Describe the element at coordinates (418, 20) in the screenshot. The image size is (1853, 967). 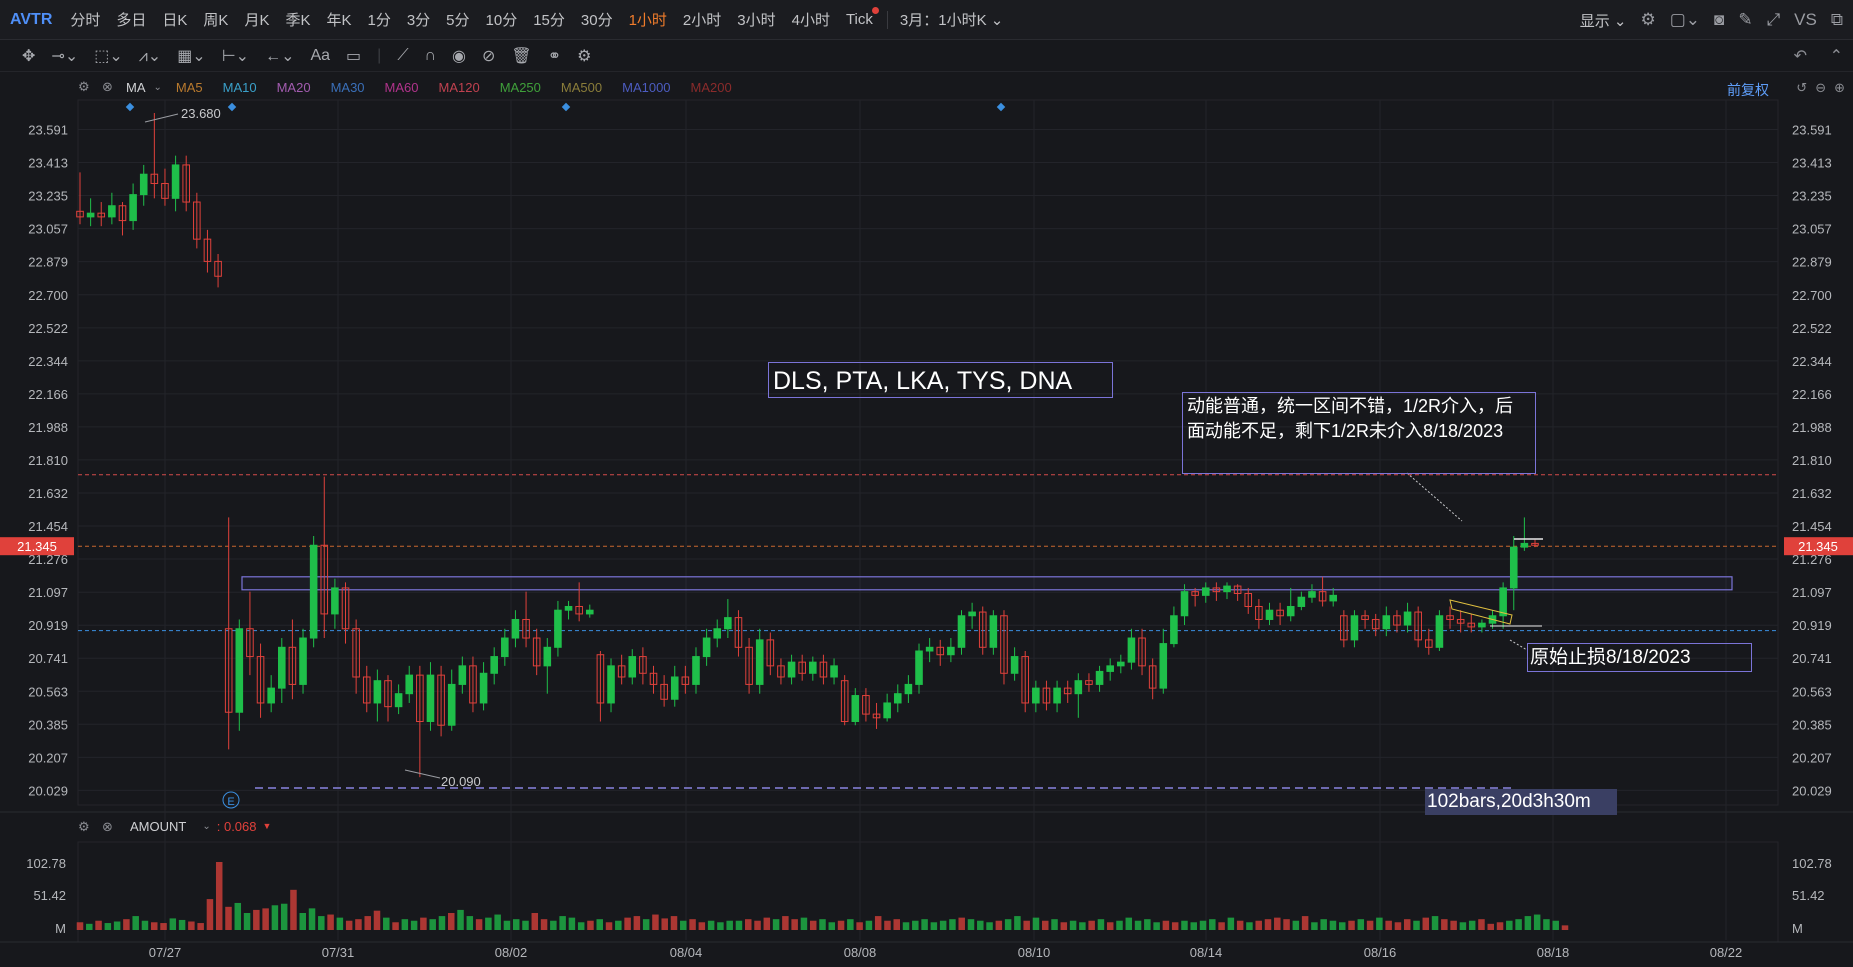
I see `tab-timeframe-8: 3分` at that location.